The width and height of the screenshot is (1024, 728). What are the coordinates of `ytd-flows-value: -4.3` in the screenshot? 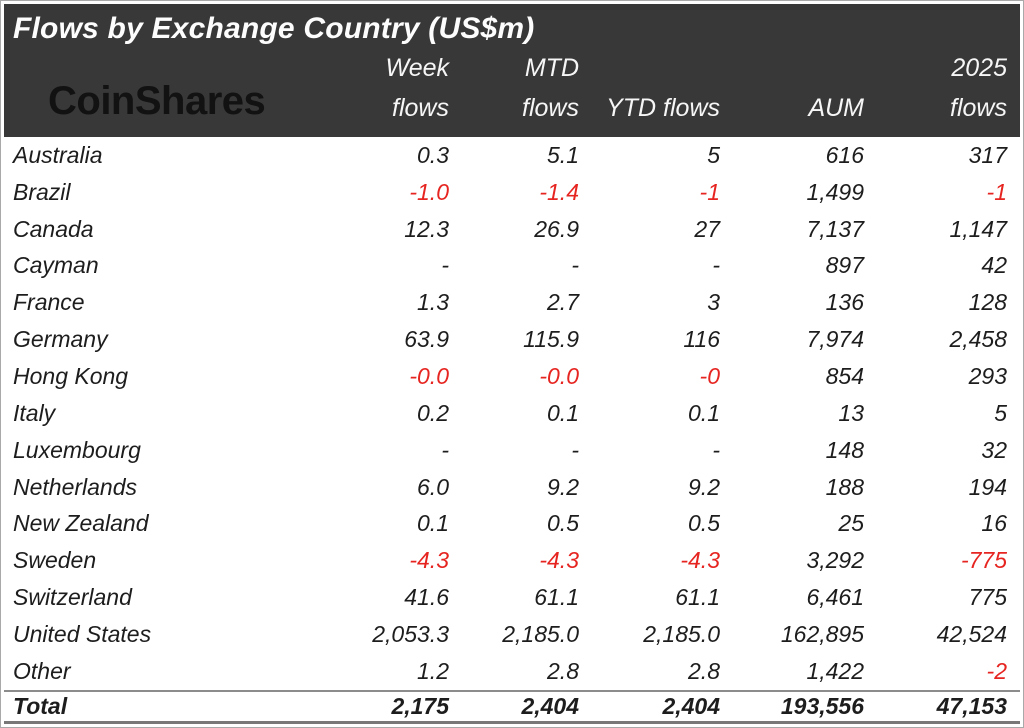 It's located at (700, 560).